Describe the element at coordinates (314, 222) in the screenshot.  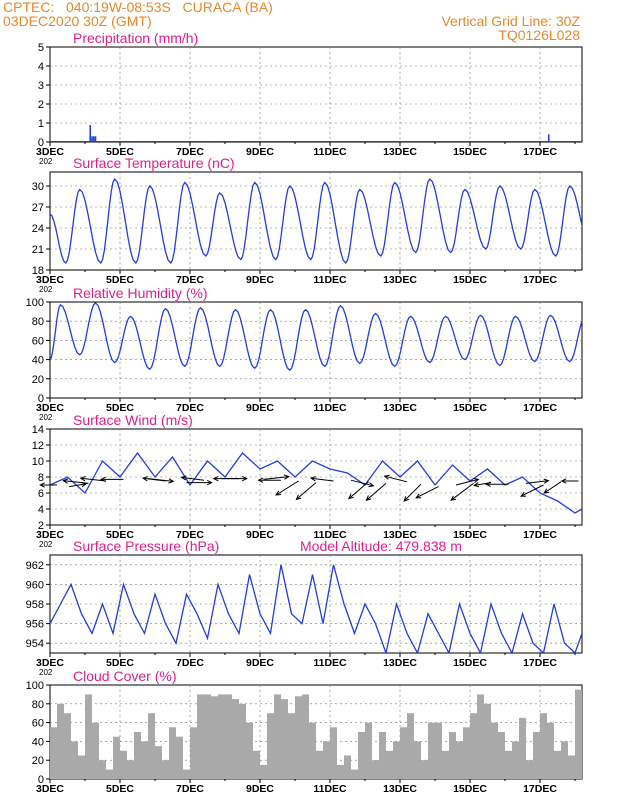
I see `temp-panel` at that location.